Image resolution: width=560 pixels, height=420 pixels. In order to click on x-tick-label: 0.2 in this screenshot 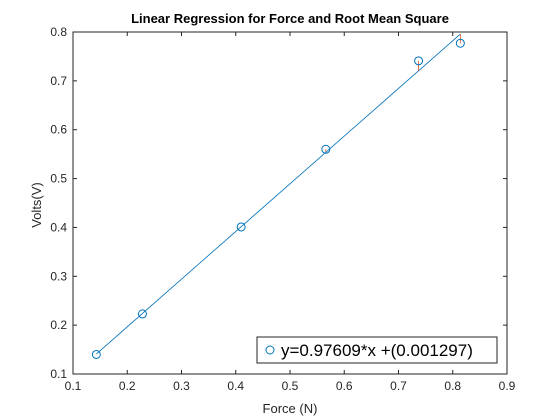, I will do `click(127, 386)`.